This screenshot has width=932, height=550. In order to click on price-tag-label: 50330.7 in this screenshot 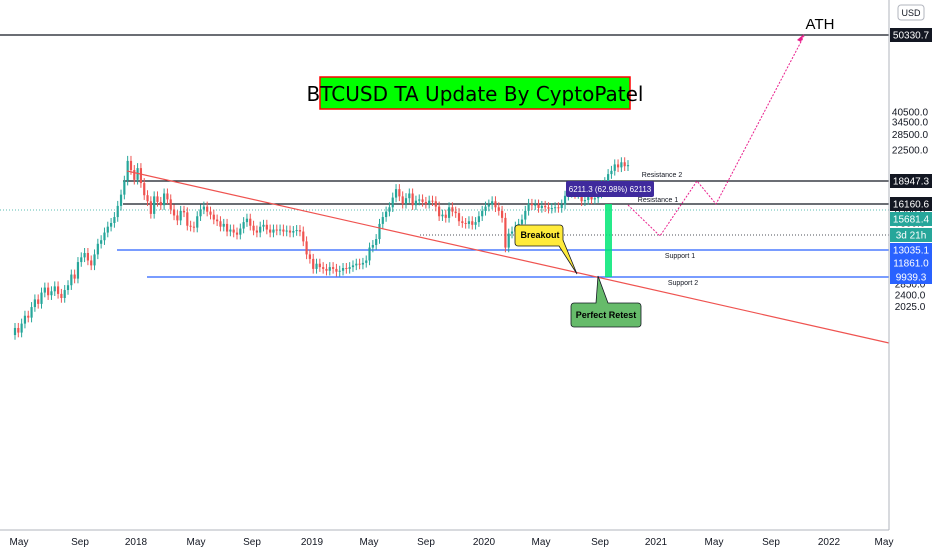, I will do `click(911, 36)`.